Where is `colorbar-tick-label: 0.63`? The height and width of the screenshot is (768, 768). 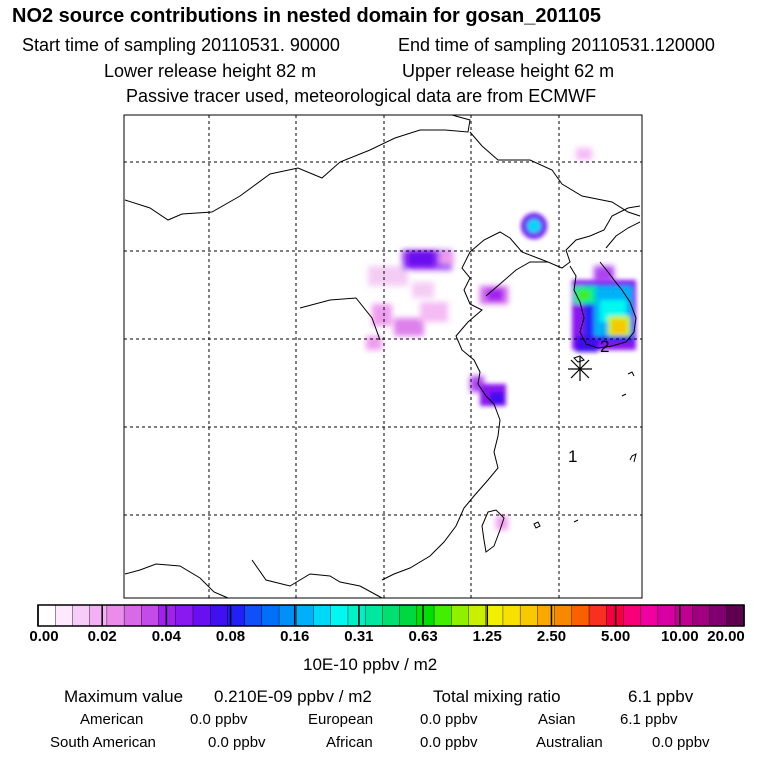
colorbar-tick-label: 0.63 is located at coordinates (423, 636).